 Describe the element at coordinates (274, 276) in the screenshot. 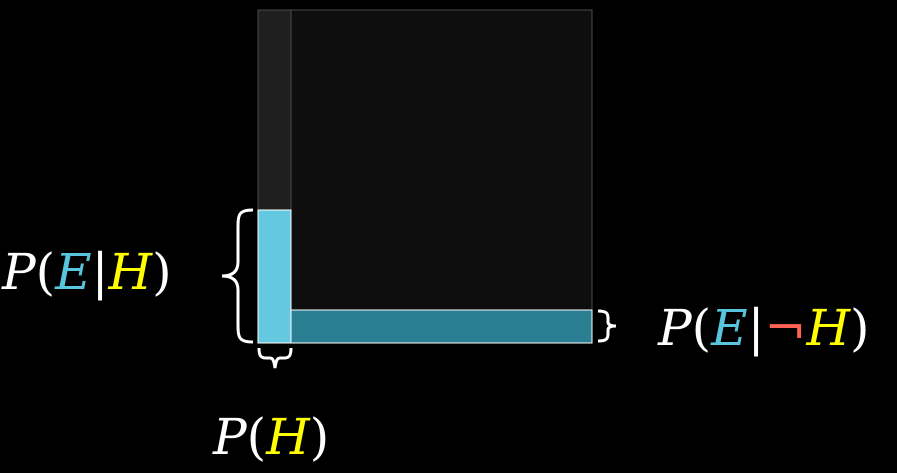

I see `e-given-h-region` at that location.